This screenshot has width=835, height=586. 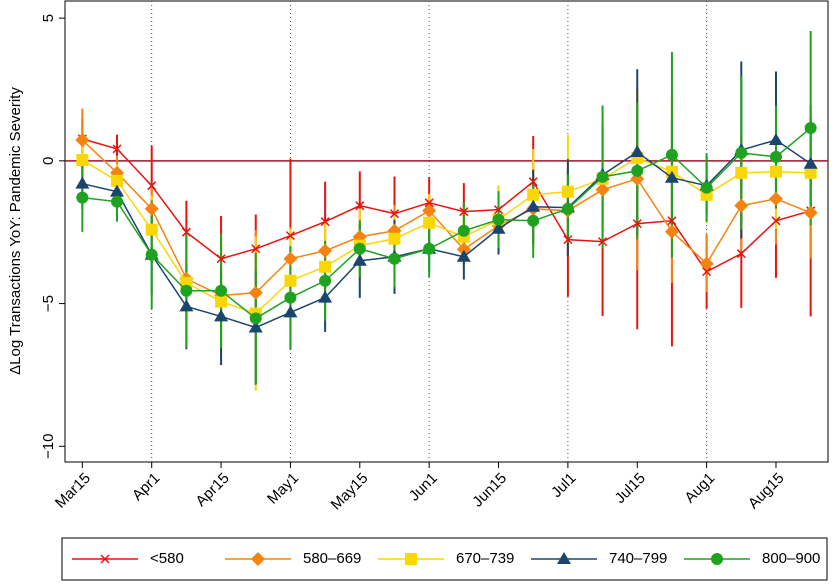 What do you see at coordinates (766, 491) in the screenshot?
I see `x-tick-label: Aug15` at bounding box center [766, 491].